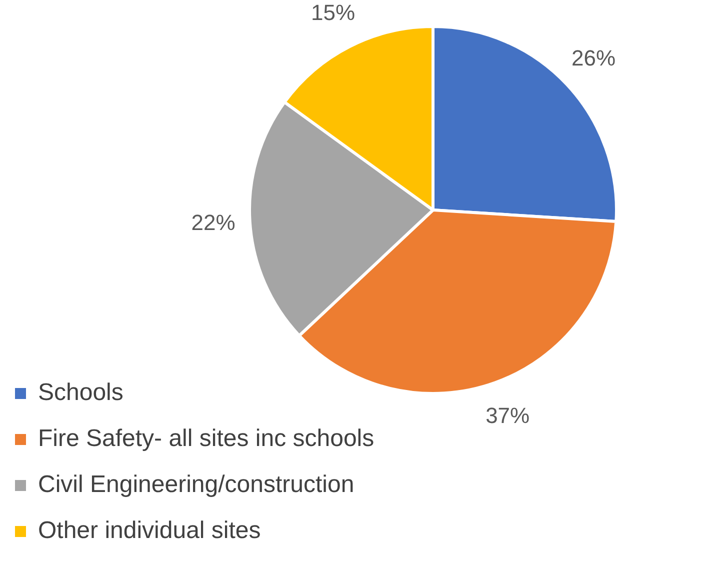 The height and width of the screenshot is (561, 709). I want to click on data-label: 15%, so click(333, 12).